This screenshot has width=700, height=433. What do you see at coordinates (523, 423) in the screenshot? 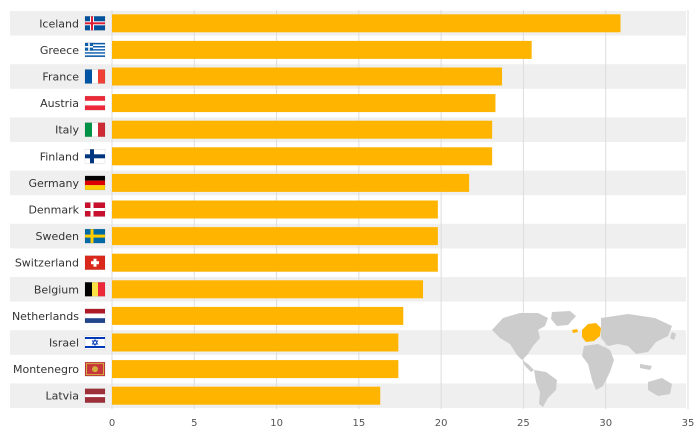
I see `x-tick-label: 25` at bounding box center [523, 423].